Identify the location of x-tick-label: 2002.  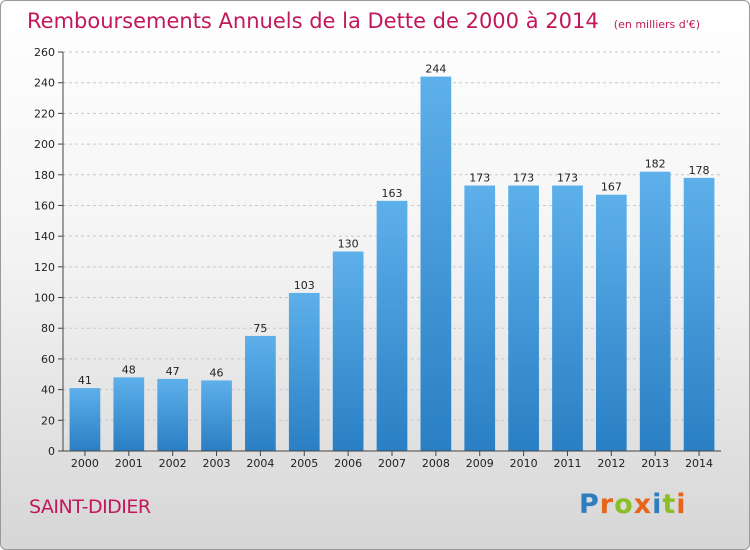
(173, 463).